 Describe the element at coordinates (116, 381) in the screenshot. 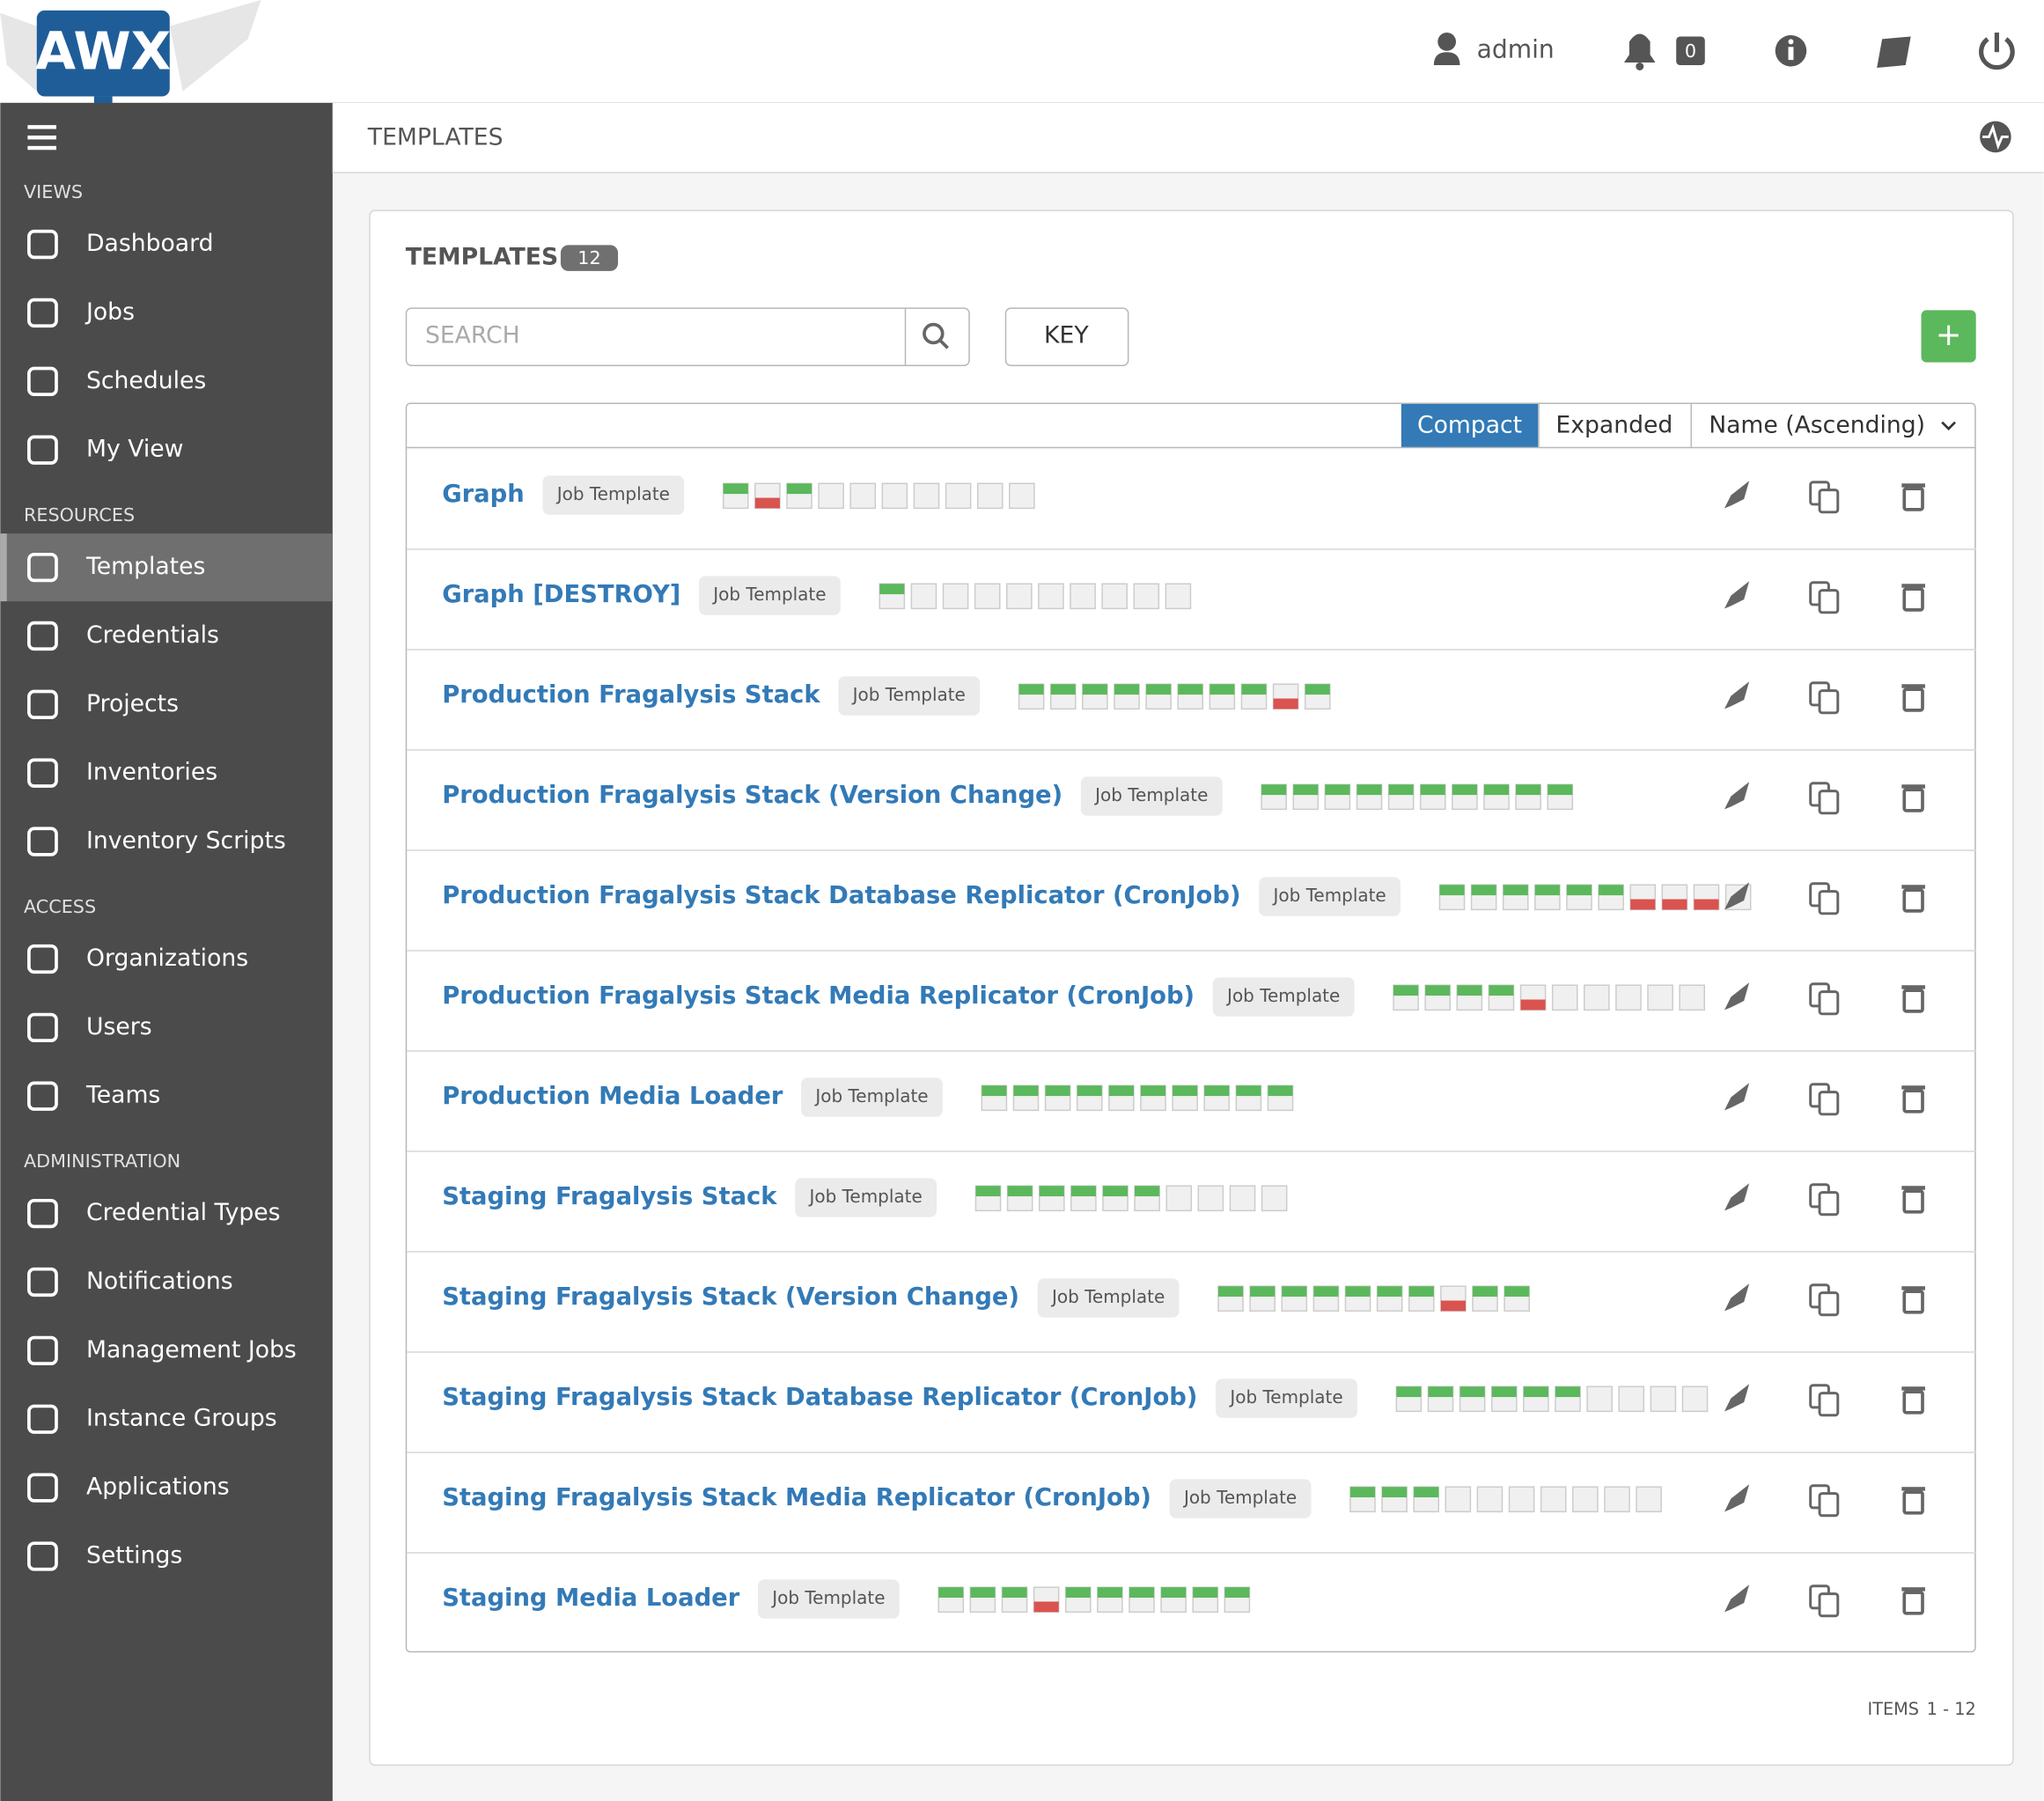

I see `nav-item: Schedules` at that location.